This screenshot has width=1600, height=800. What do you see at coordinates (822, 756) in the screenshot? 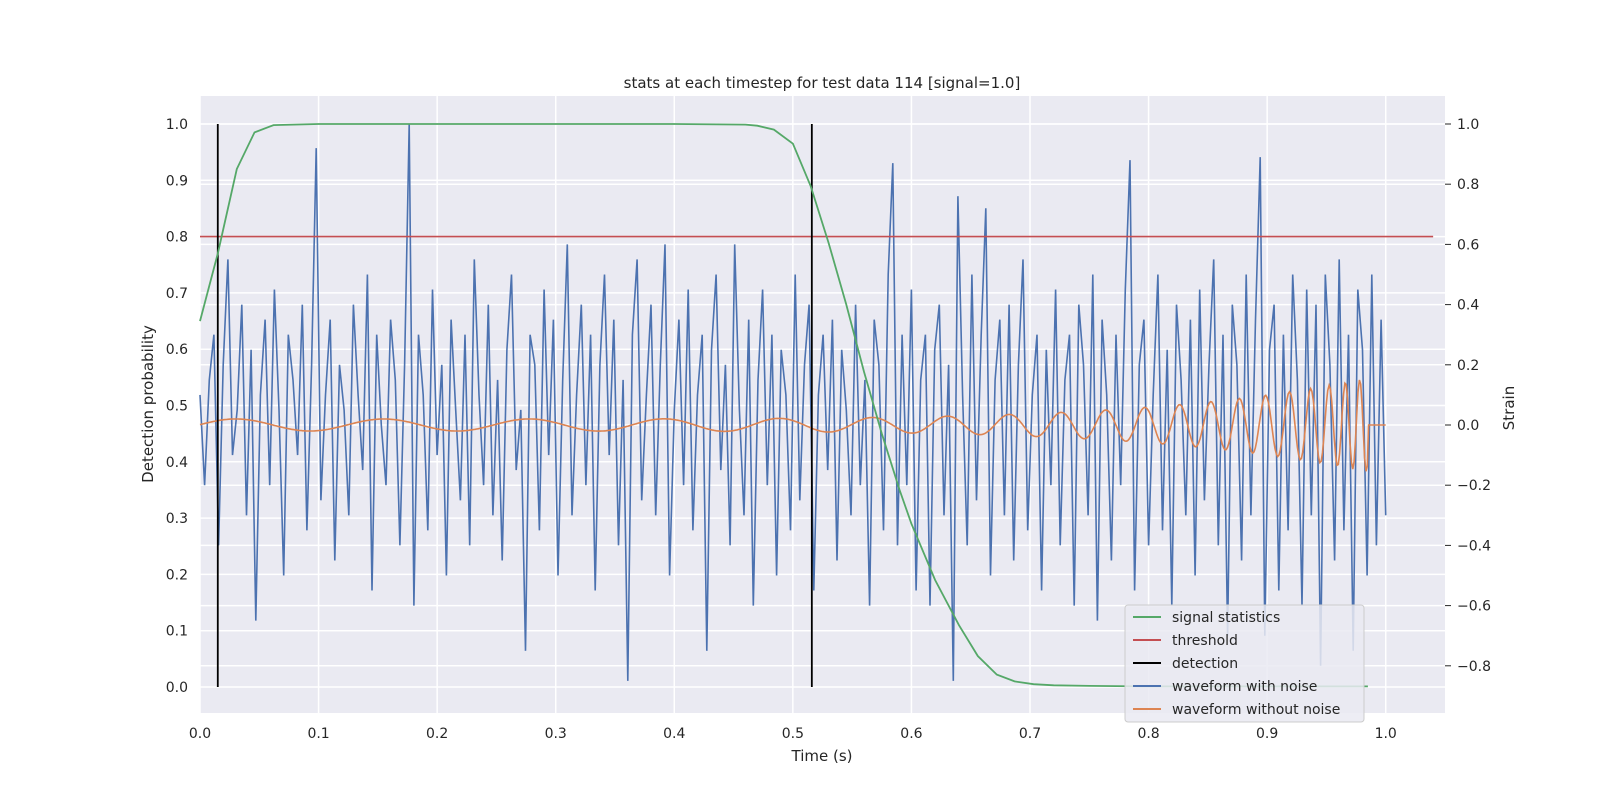
I see `x-axis-label: Time (s)` at bounding box center [822, 756].